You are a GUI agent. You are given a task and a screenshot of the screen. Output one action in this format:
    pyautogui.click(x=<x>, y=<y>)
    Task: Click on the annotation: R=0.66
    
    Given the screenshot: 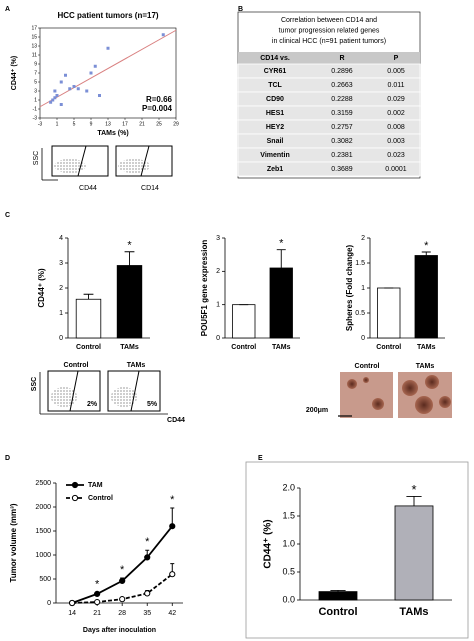 What is the action you would take?
    pyautogui.click(x=159, y=99)
    